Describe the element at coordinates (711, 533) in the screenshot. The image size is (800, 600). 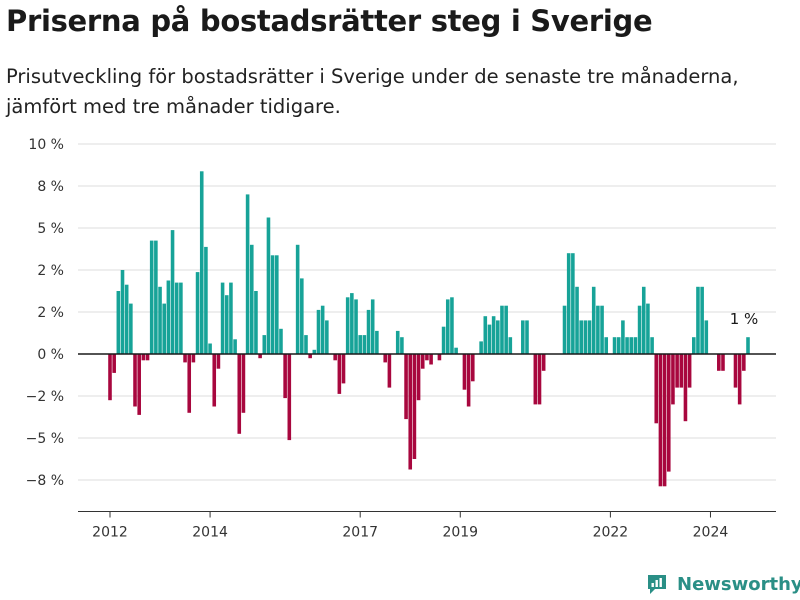
I see `x-tick-label: 2024` at that location.